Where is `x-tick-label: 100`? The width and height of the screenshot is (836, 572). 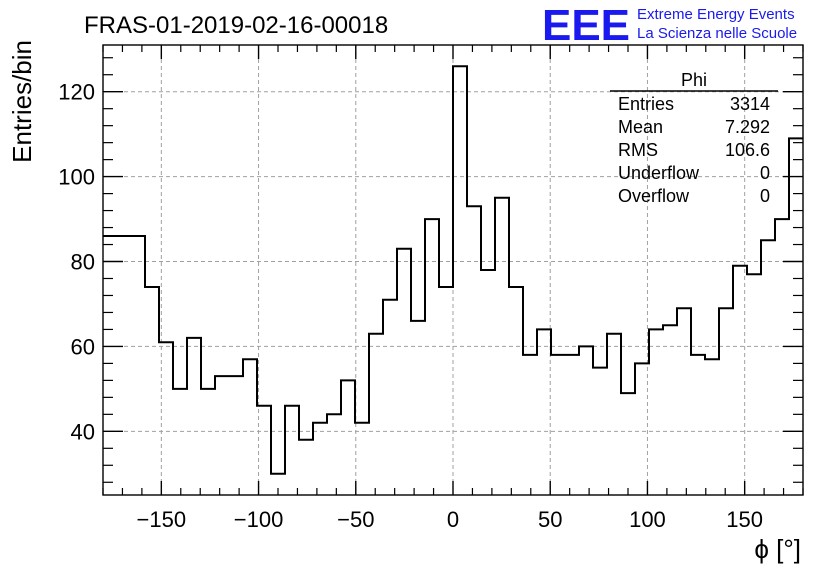
x-tick-label: 100 is located at coordinates (647, 519).